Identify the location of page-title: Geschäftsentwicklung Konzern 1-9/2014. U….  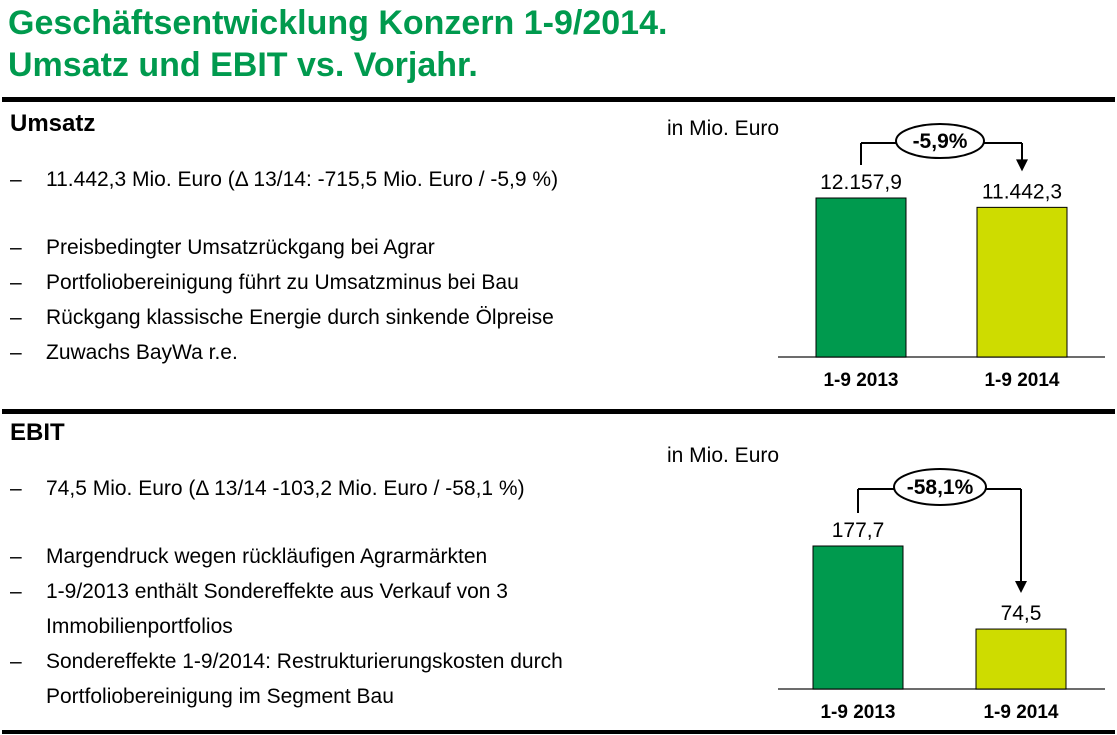
(337, 44).